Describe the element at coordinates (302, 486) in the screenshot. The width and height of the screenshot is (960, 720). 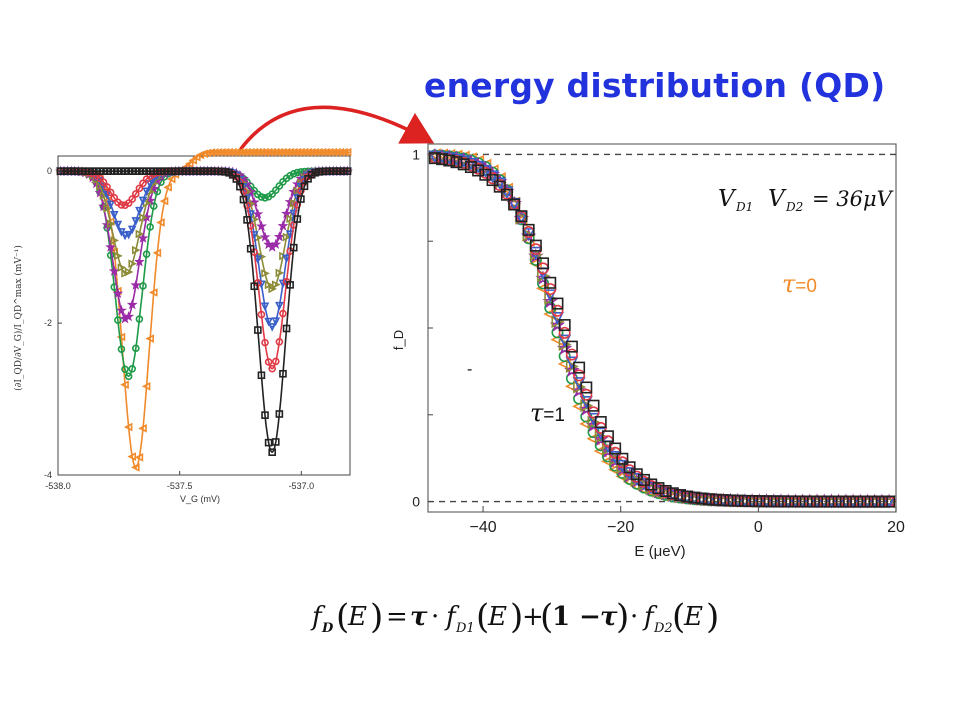
I see `left-x-tick-label: -537.0` at that location.